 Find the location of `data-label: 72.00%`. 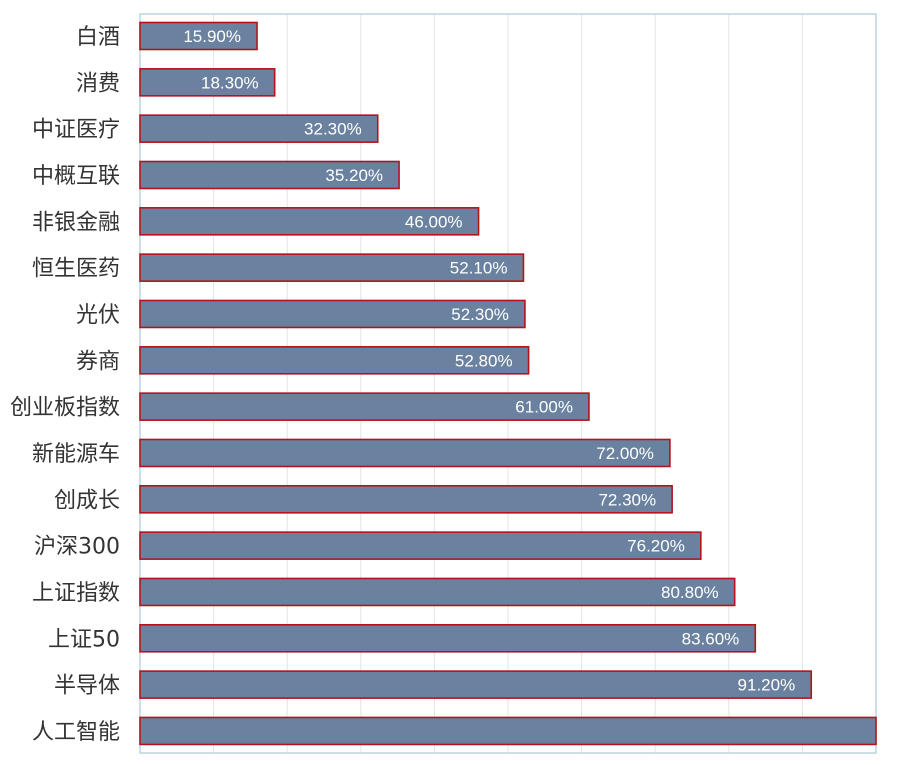

data-label: 72.00% is located at coordinates (625, 453).